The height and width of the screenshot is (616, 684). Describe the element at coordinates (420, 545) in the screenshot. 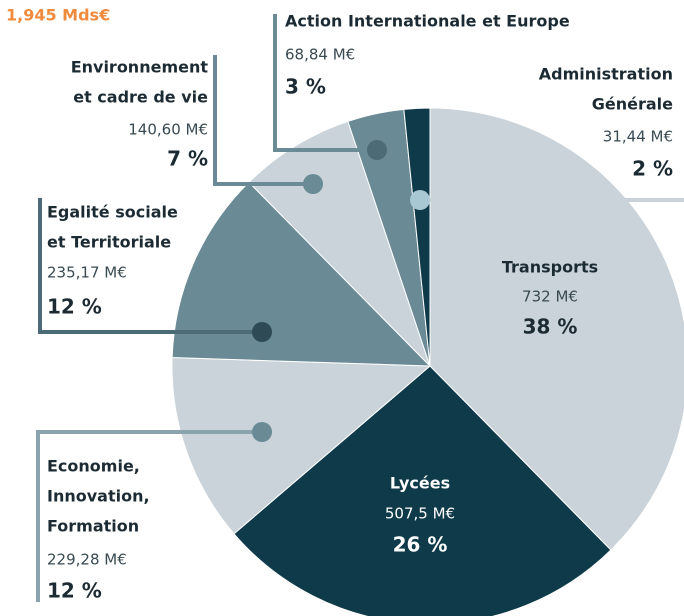

I see `percent-label: 26 %` at that location.